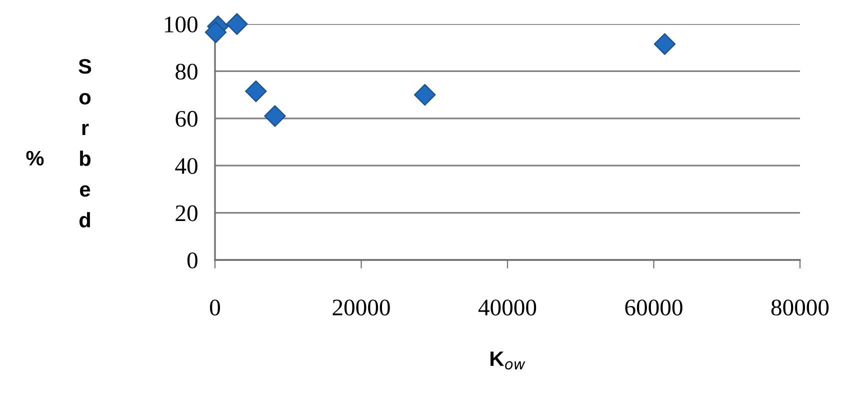  Describe the element at coordinates (181, 24) in the screenshot. I see `y-tick-label: 100` at that location.